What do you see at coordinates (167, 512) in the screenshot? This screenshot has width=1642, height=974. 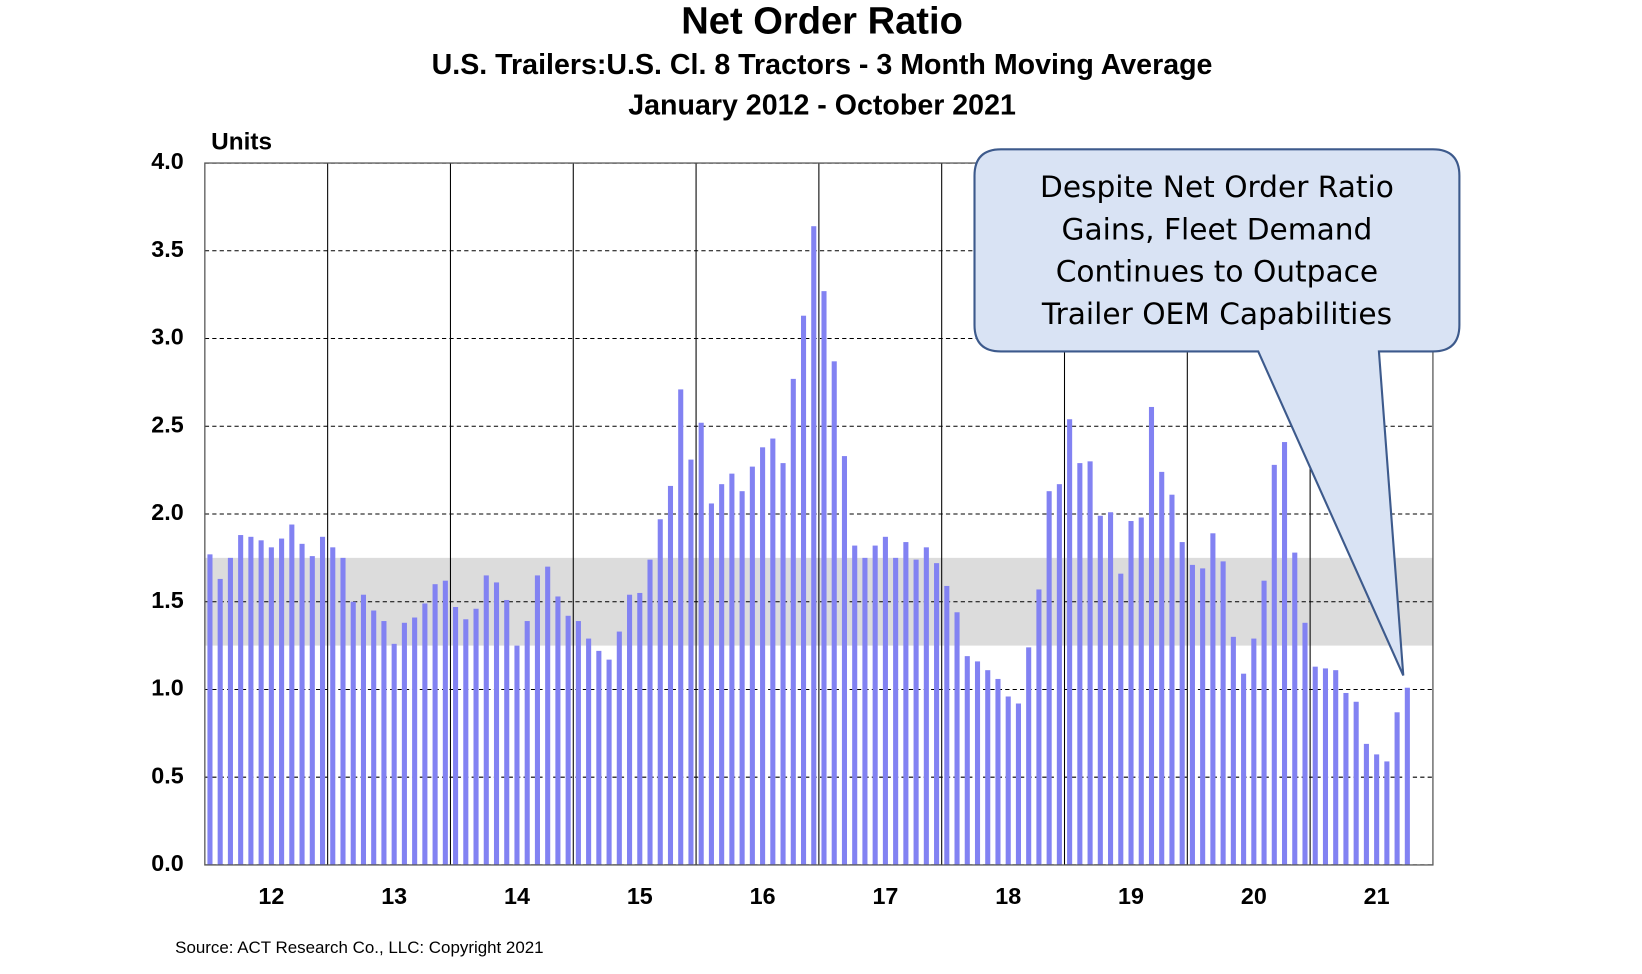 I see `y-tick-label: 2.0` at bounding box center [167, 512].